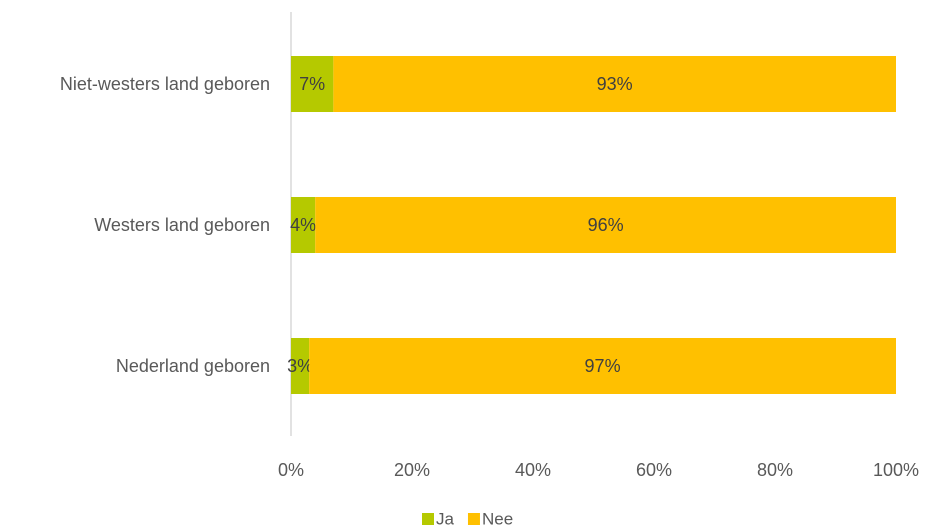 The image size is (926, 529). I want to click on x-tick-label: 60%, so click(654, 470).